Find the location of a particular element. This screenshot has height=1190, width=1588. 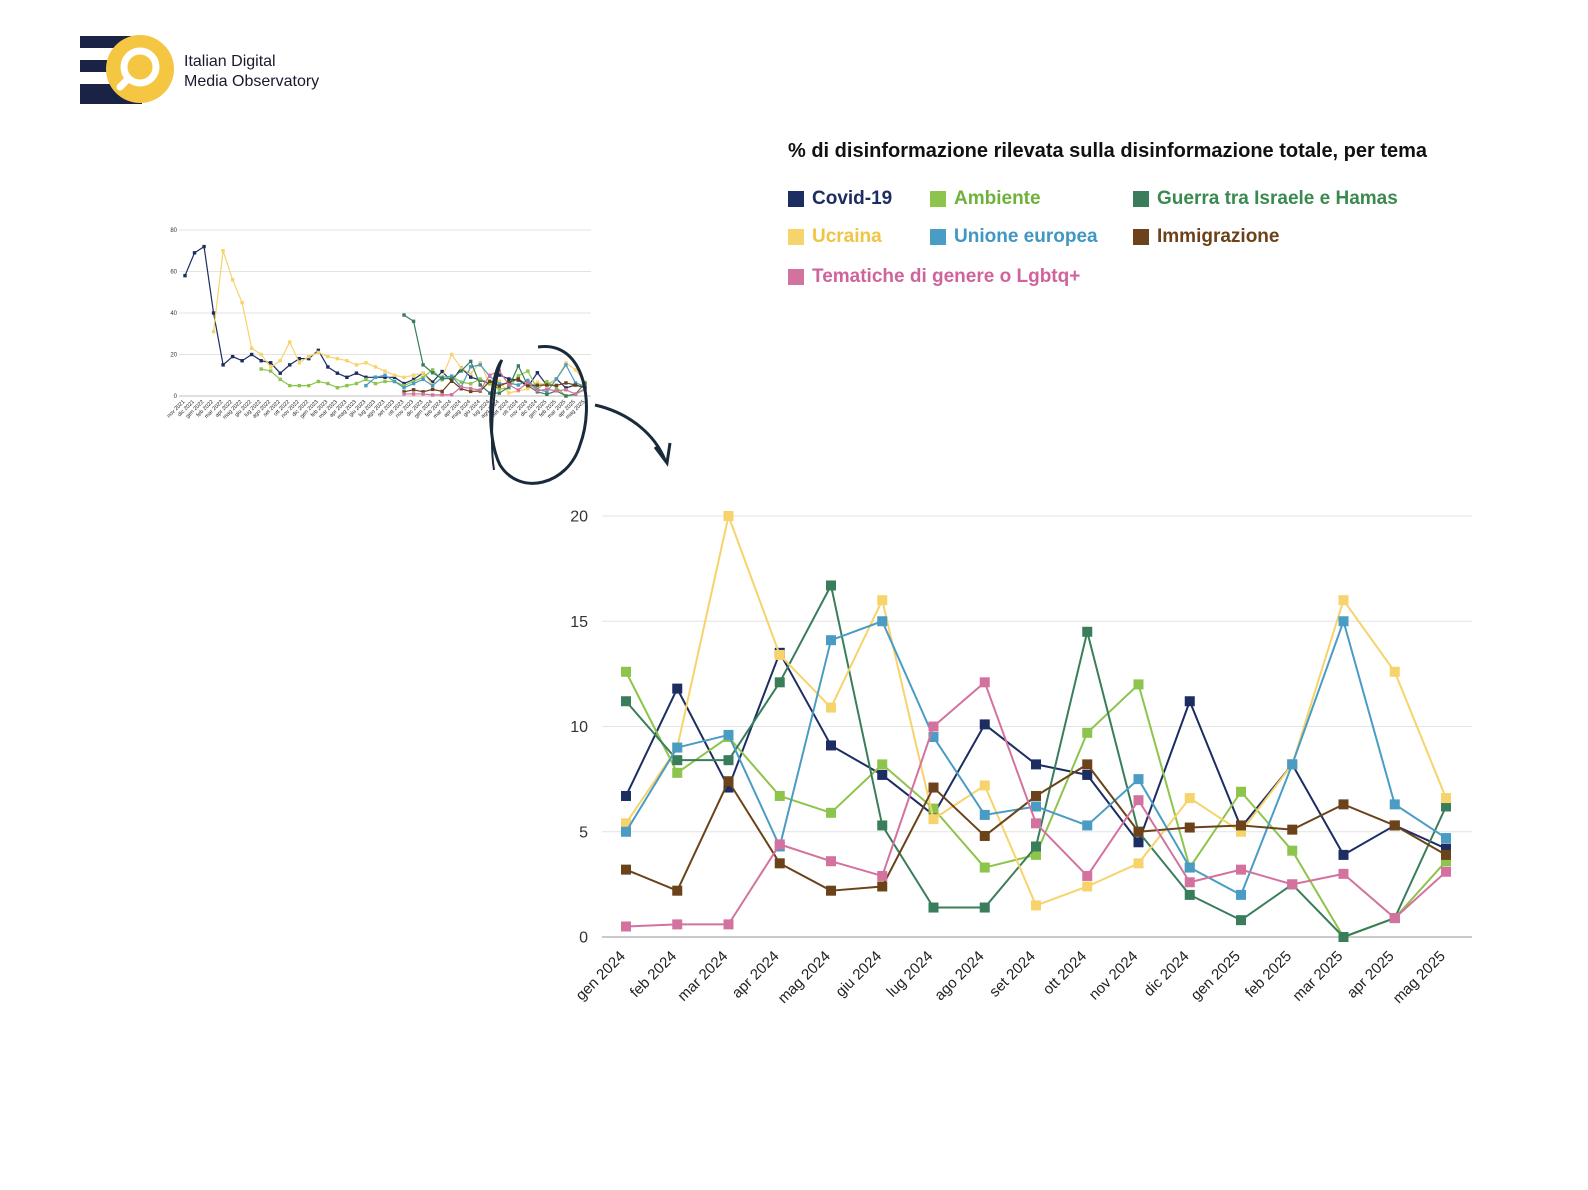

legend-label: Immigrazione is located at coordinates (1218, 236).